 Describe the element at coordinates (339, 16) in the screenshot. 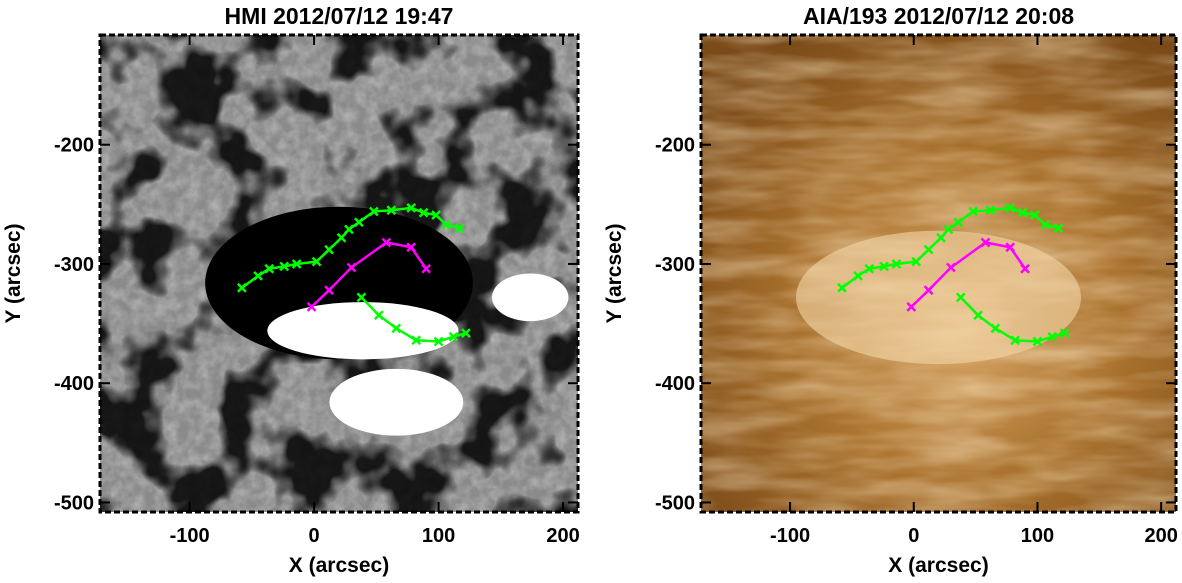

I see `chart-title: HMI 2012/07/12 19:47` at that location.